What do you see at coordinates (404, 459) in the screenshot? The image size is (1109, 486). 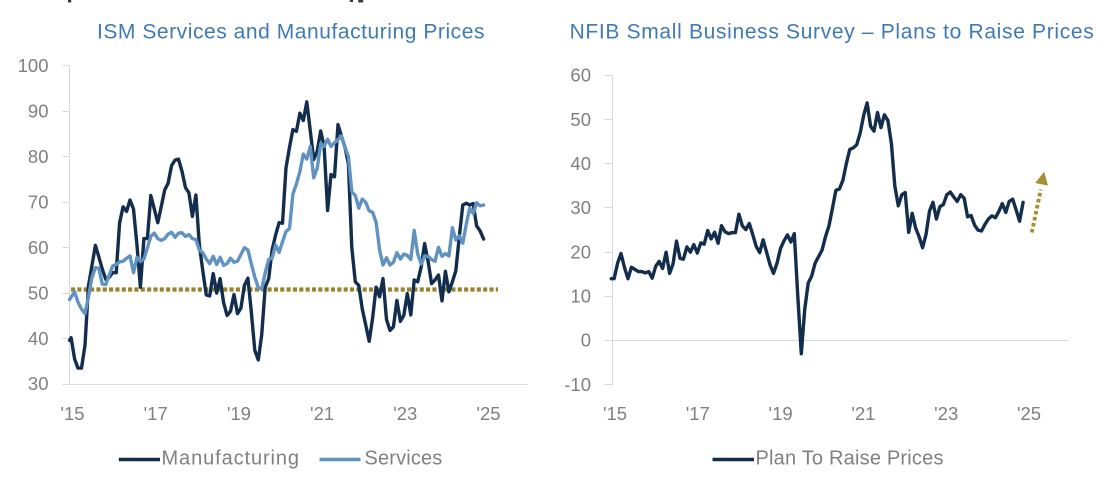 I see `svg-text: Services` at bounding box center [404, 459].